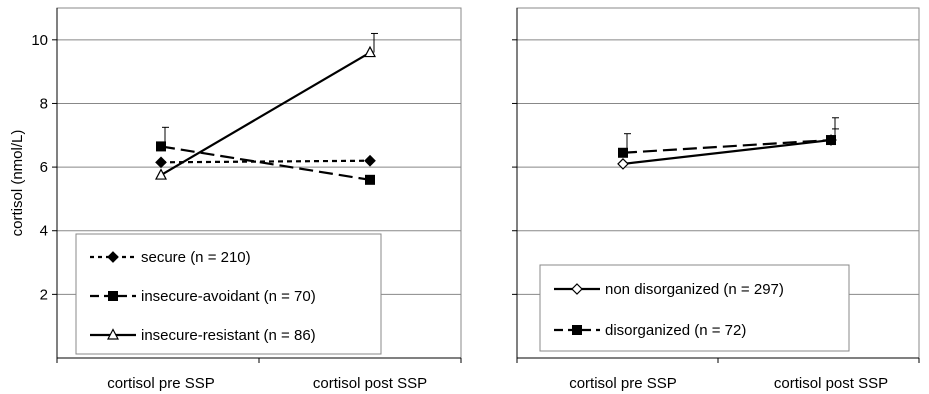 The width and height of the screenshot is (929, 394). I want to click on legend-label: insecure-resistant (n = 86), so click(228, 335).